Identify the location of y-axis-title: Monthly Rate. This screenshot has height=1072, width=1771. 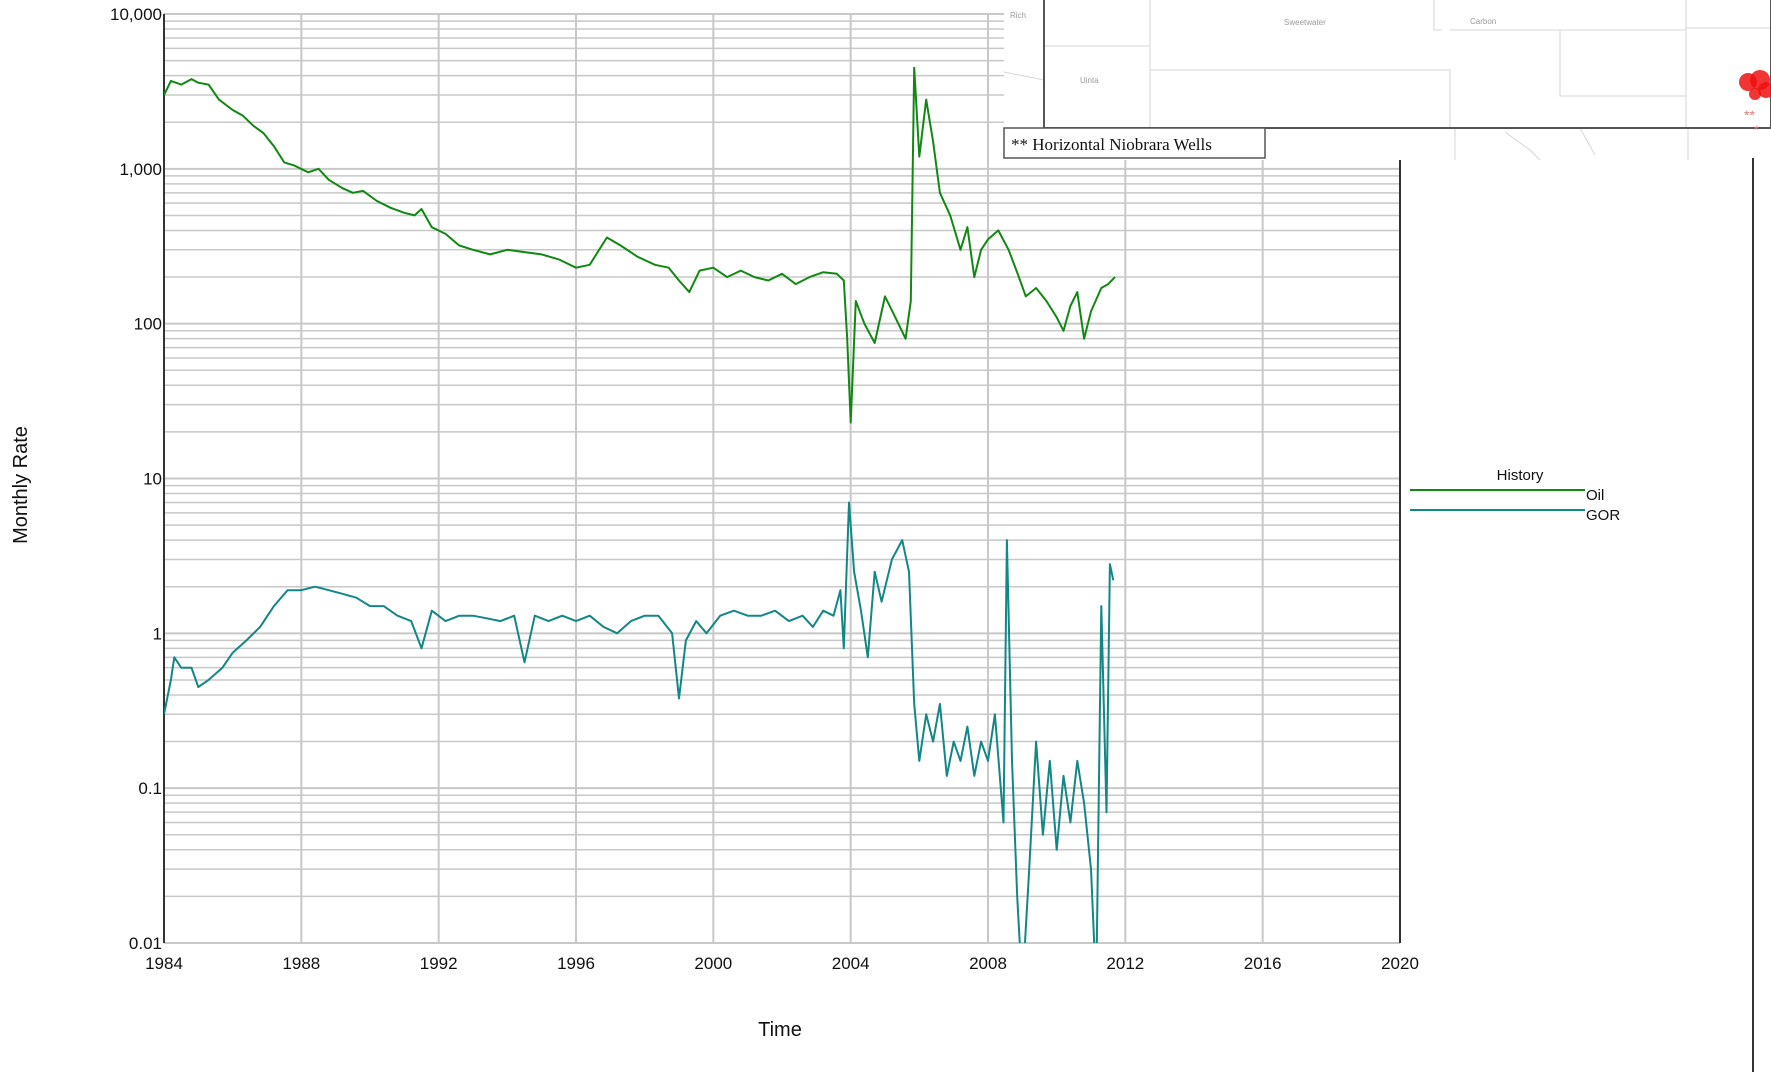
(21, 485).